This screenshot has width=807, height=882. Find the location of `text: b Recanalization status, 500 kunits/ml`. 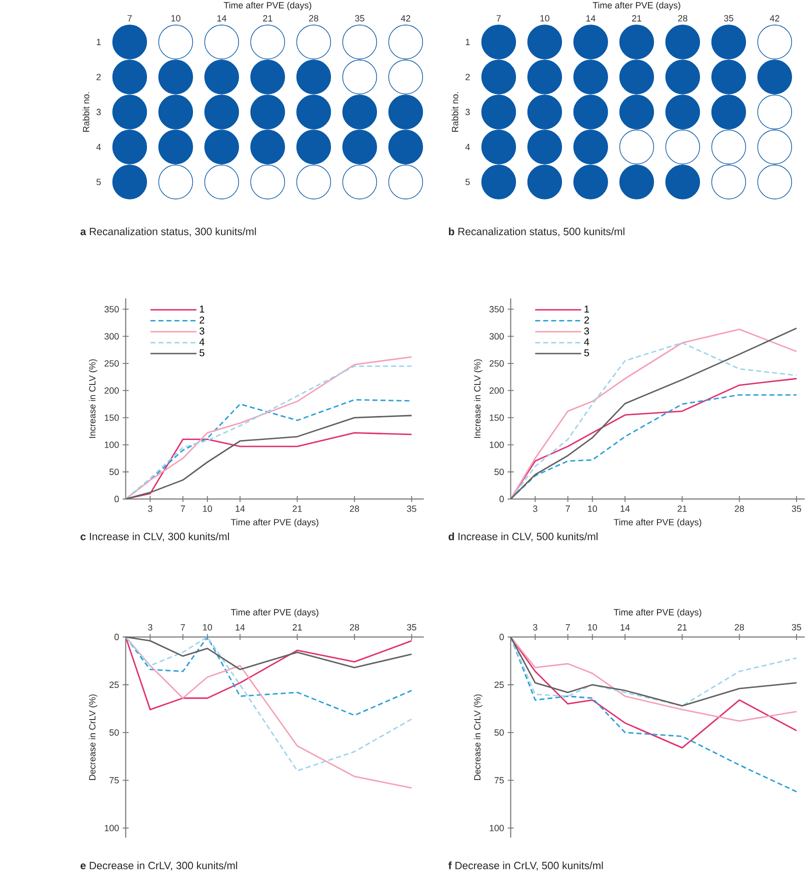

text: b Recanalization status, 500 kunits/ml is located at coordinates (536, 232).